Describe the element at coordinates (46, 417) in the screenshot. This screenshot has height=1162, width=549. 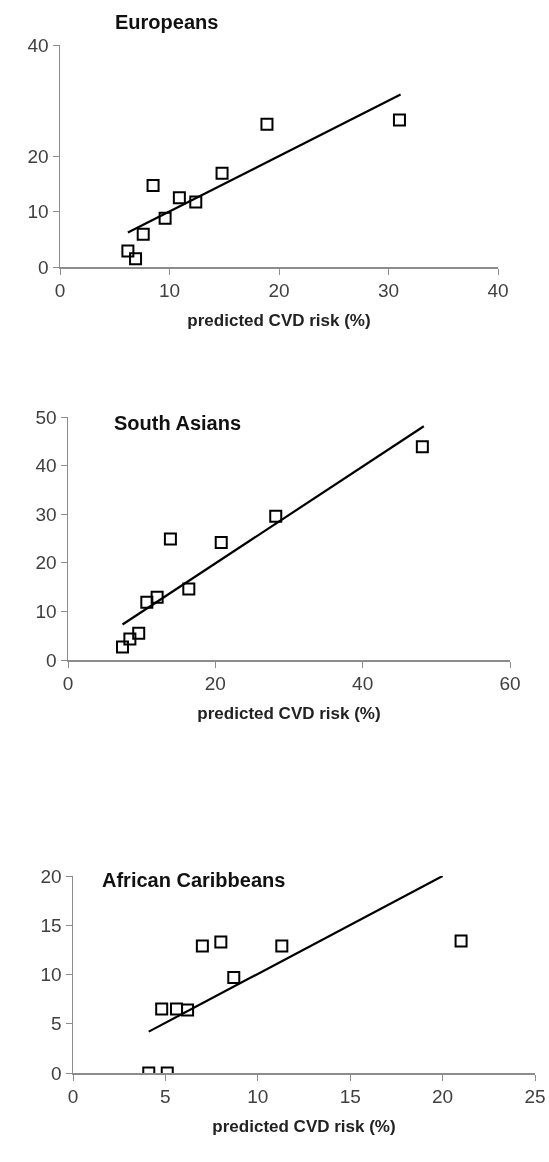
I see `y-tick-label: 50` at that location.